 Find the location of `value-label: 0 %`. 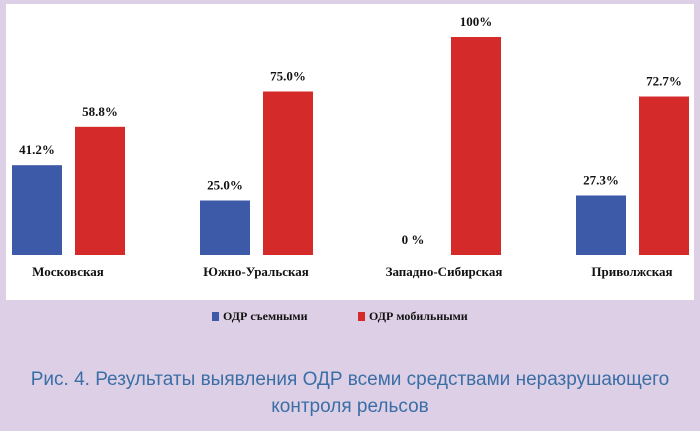

value-label: 0 % is located at coordinates (413, 239).